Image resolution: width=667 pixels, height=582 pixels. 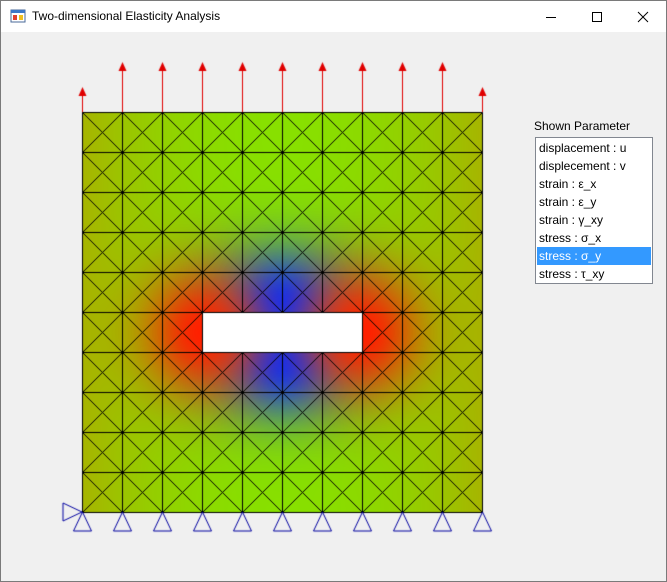 I want to click on list-item: strain : ε_y, so click(x=568, y=202).